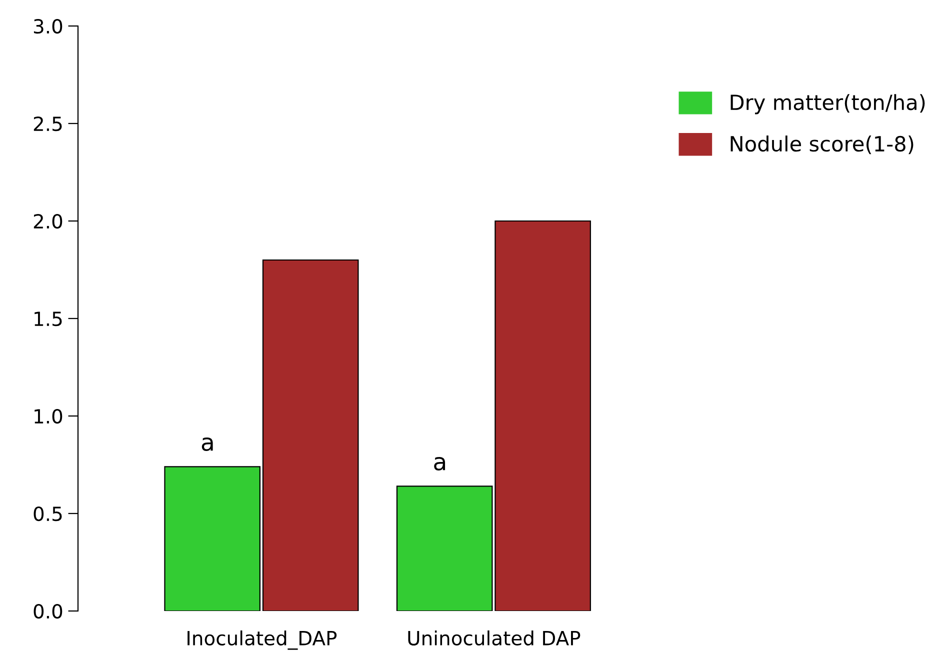  Describe the element at coordinates (48, 26) in the screenshot. I see `y-tick-label: 3.0` at that location.